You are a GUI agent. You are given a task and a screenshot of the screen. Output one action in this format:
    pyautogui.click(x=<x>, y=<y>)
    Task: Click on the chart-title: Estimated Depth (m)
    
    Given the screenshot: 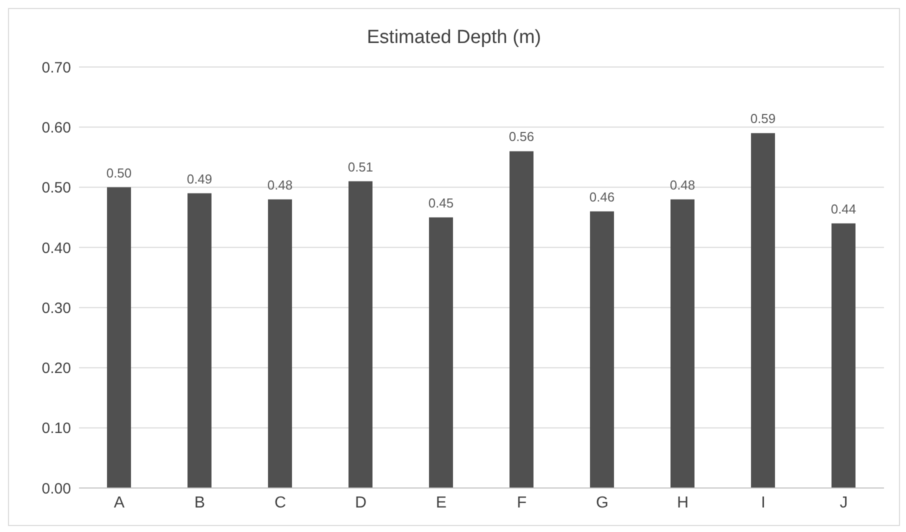 What is the action you would take?
    pyautogui.click(x=454, y=38)
    